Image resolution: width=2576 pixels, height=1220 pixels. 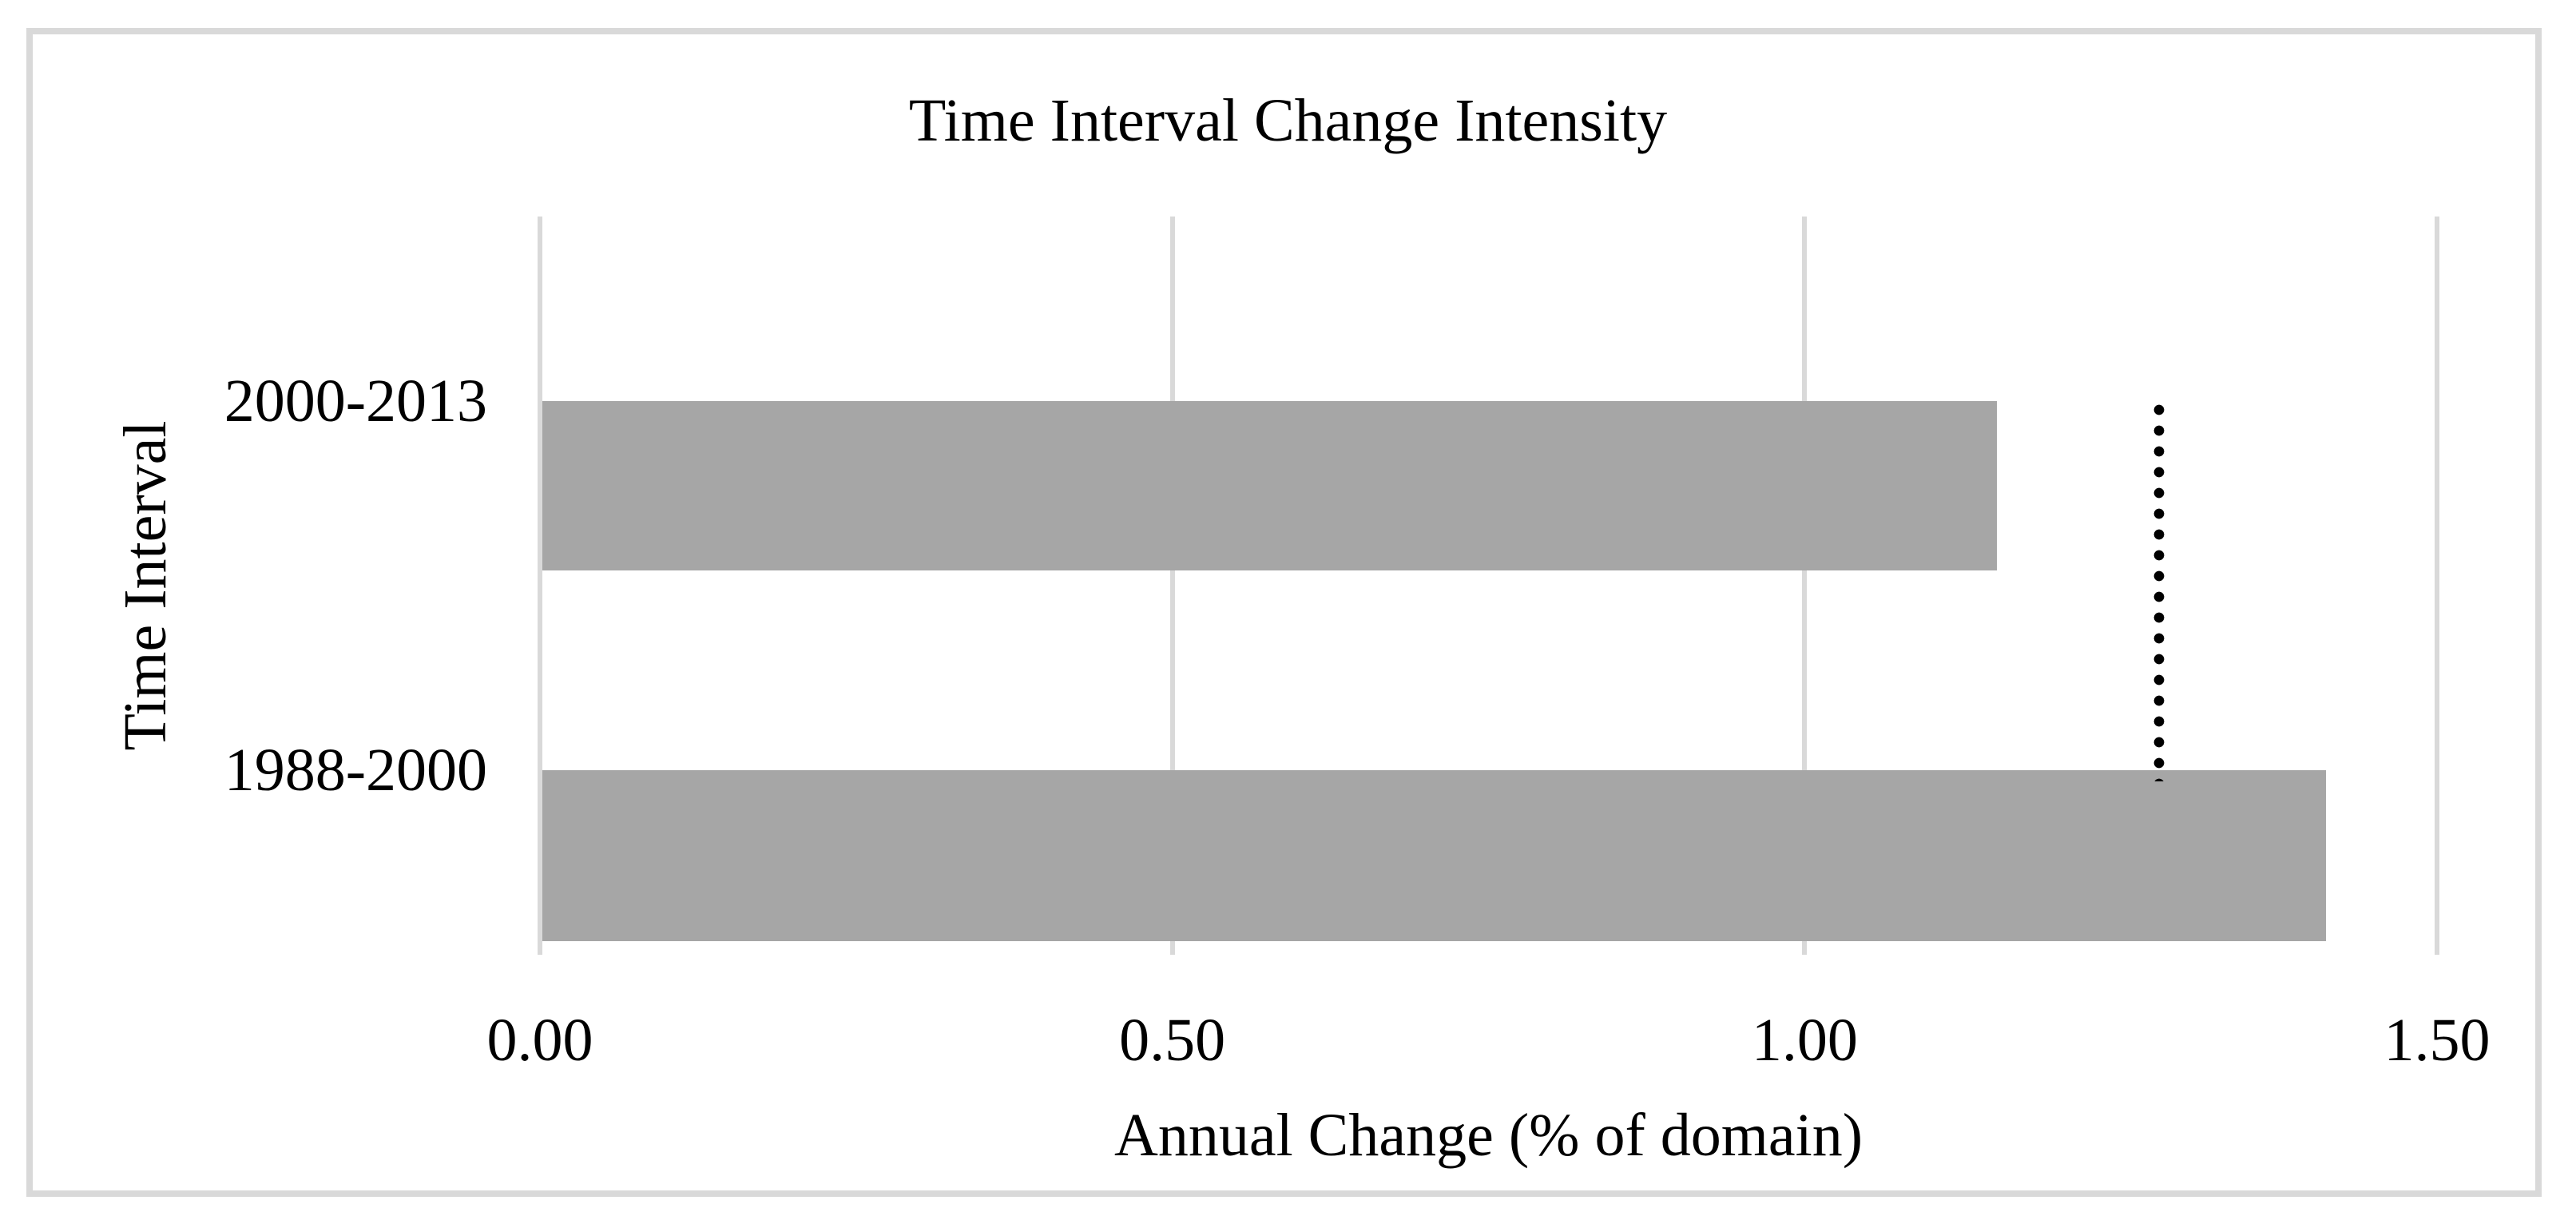 What do you see at coordinates (1489, 1040) in the screenshot?
I see `x-axis-tick-labels: 0.00 0.50 1.00 1.50` at bounding box center [1489, 1040].